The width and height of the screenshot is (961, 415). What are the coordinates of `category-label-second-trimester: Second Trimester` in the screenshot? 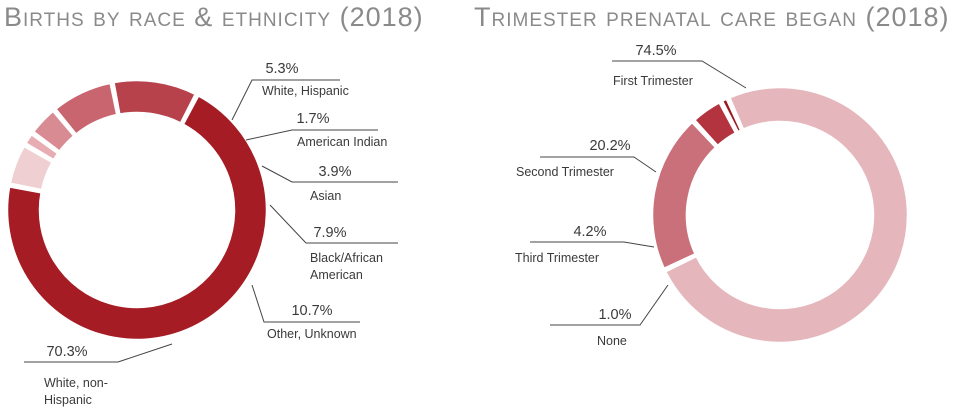 It's located at (565, 172).